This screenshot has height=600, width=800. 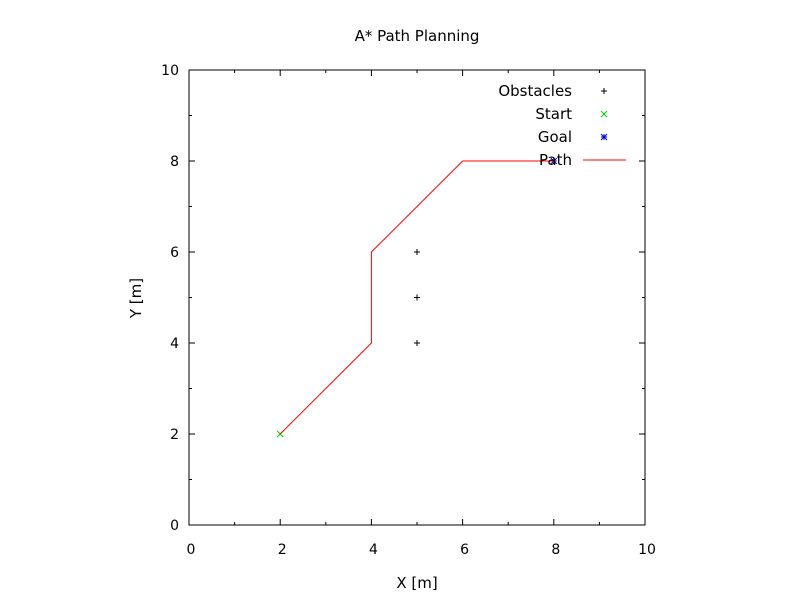 I want to click on x-tick-label: 6, so click(x=464, y=550).